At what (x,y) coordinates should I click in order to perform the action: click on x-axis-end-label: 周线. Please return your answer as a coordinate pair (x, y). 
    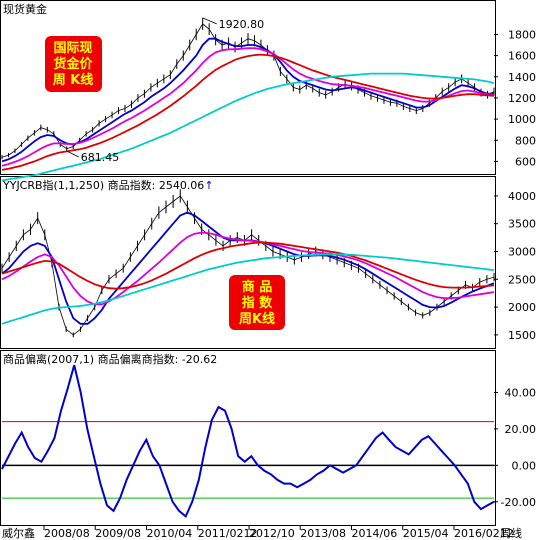
    Looking at the image, I should click on (511, 533).